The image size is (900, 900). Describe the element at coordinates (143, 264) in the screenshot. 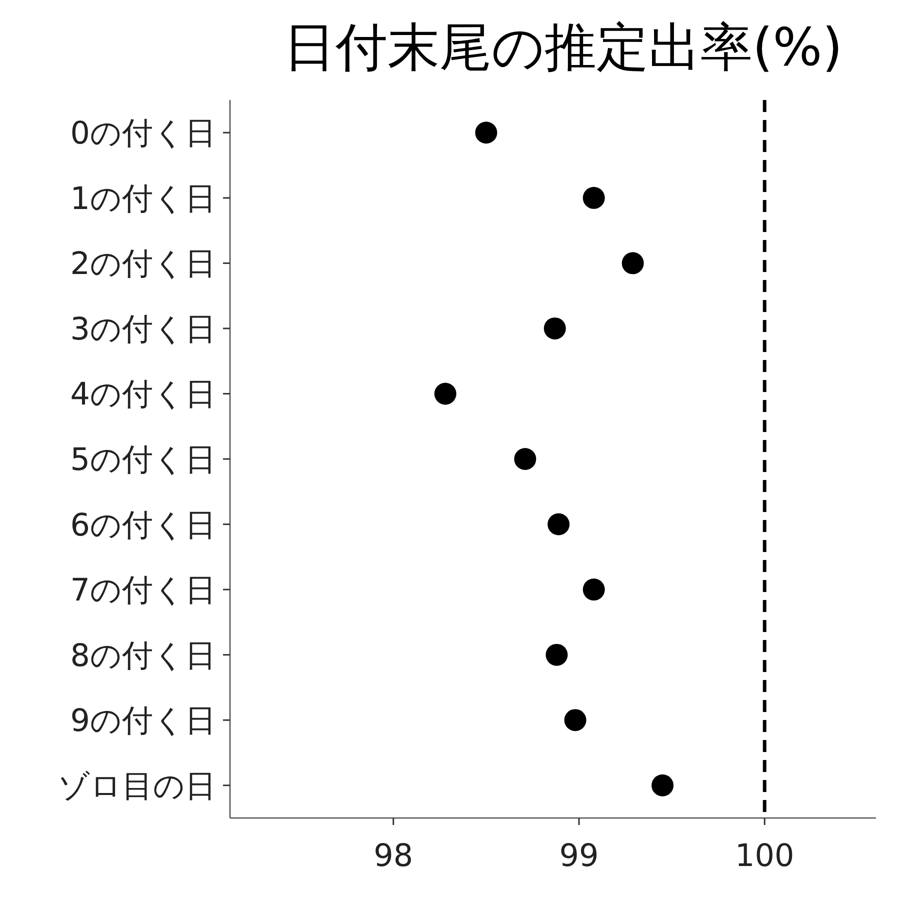

I see `y-tick-label: 2の付く日` at that location.